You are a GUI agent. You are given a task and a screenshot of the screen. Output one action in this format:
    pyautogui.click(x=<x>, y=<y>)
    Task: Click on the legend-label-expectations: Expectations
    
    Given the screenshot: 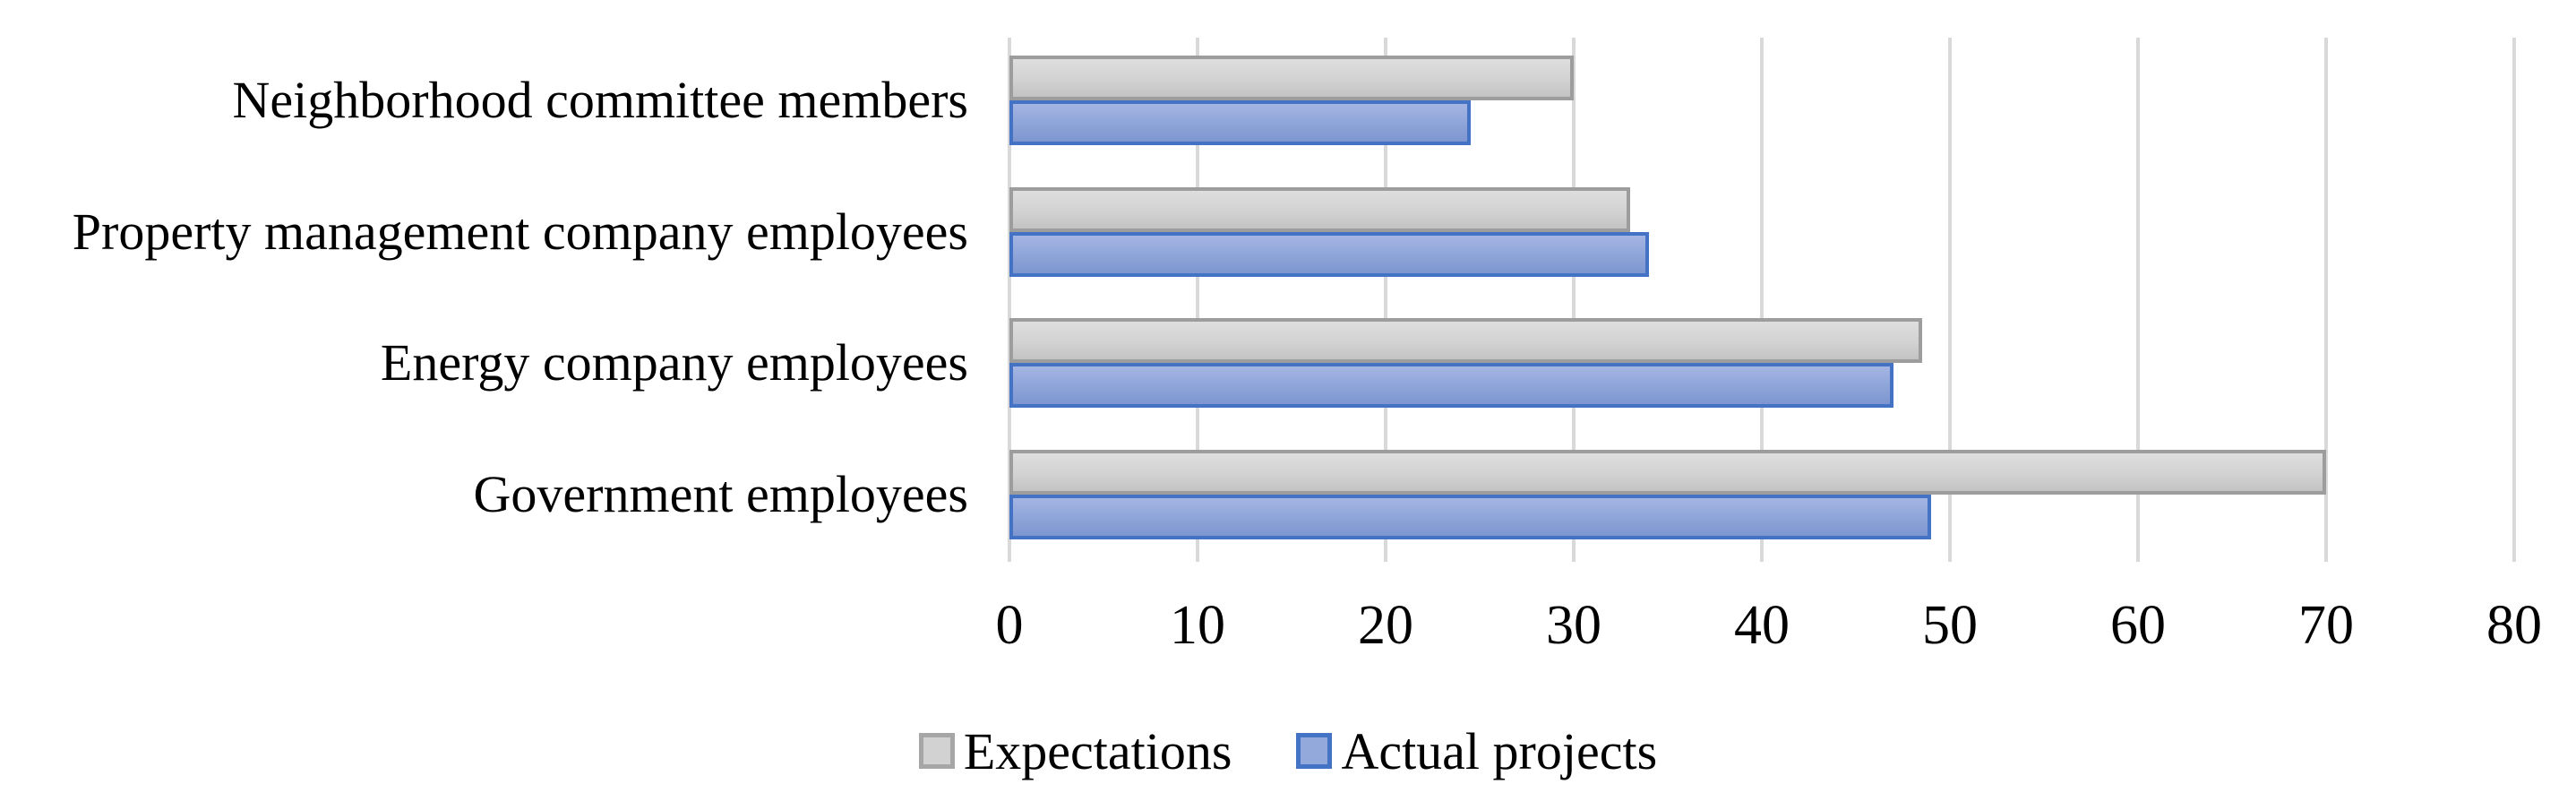 What is the action you would take?
    pyautogui.click(x=1097, y=750)
    